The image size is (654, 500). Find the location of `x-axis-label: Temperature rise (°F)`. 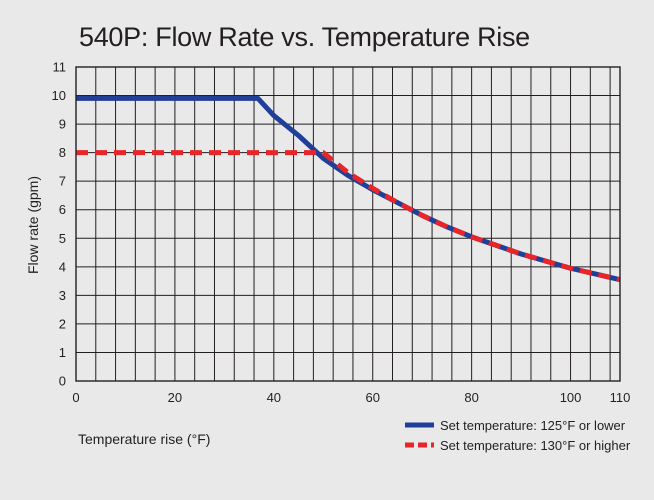

x-axis-label: Temperature rise (°F) is located at coordinates (144, 439).